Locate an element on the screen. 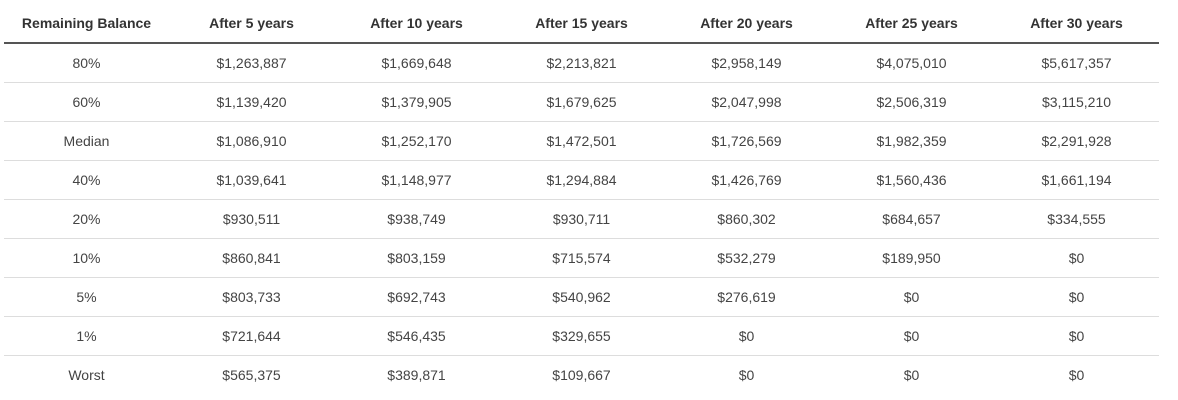  cell-after-25-years: $1,982,359 is located at coordinates (911, 141).